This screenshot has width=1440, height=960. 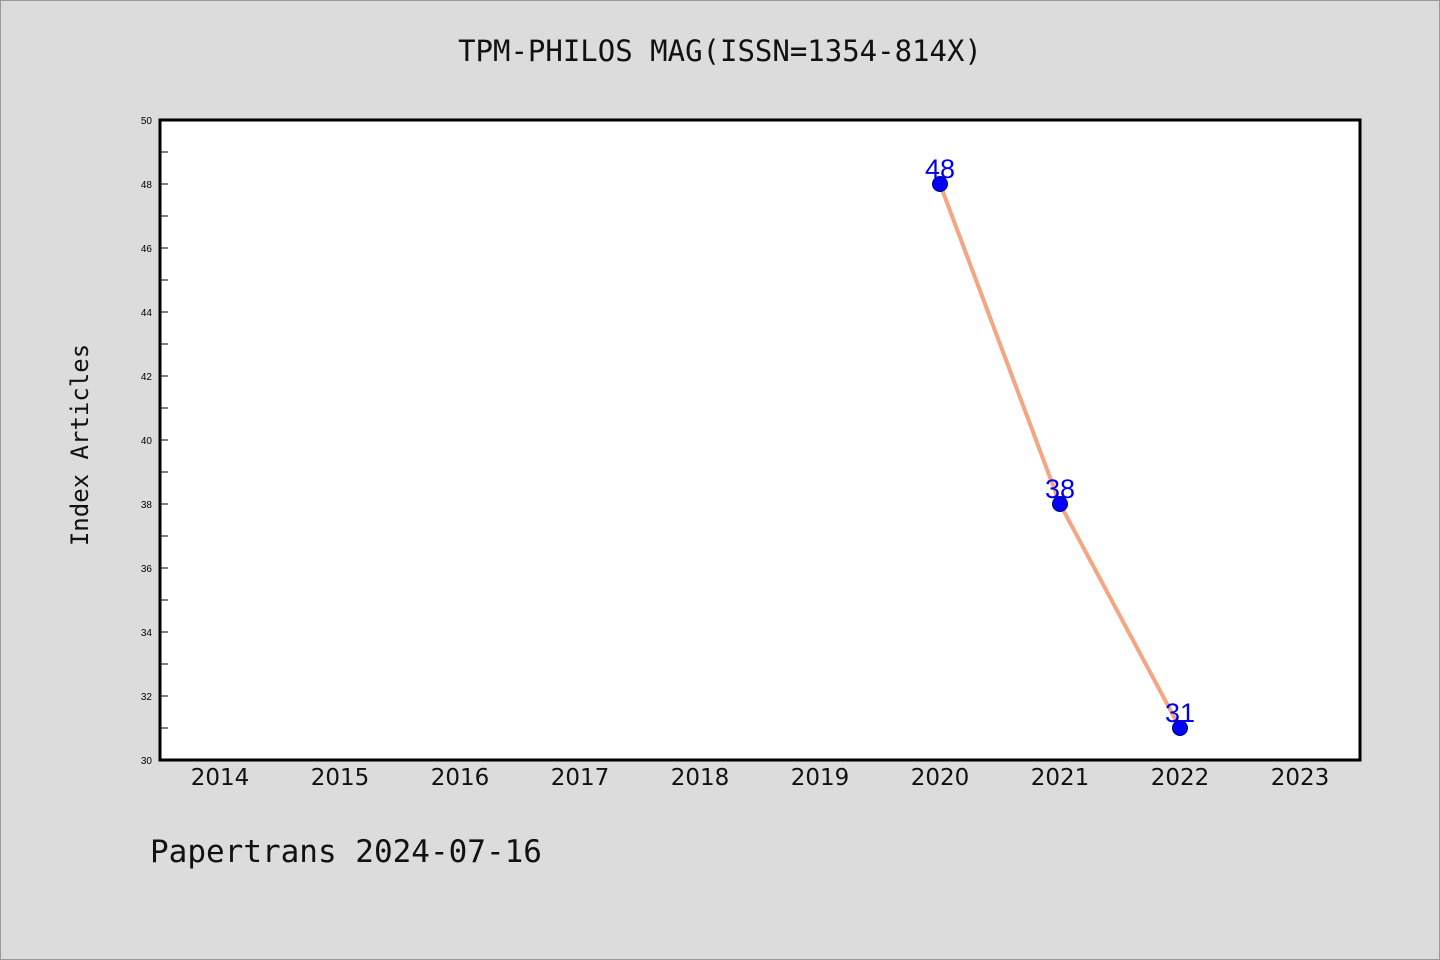 What do you see at coordinates (147, 377) in the screenshot?
I see `y-tick-label-42: 42` at bounding box center [147, 377].